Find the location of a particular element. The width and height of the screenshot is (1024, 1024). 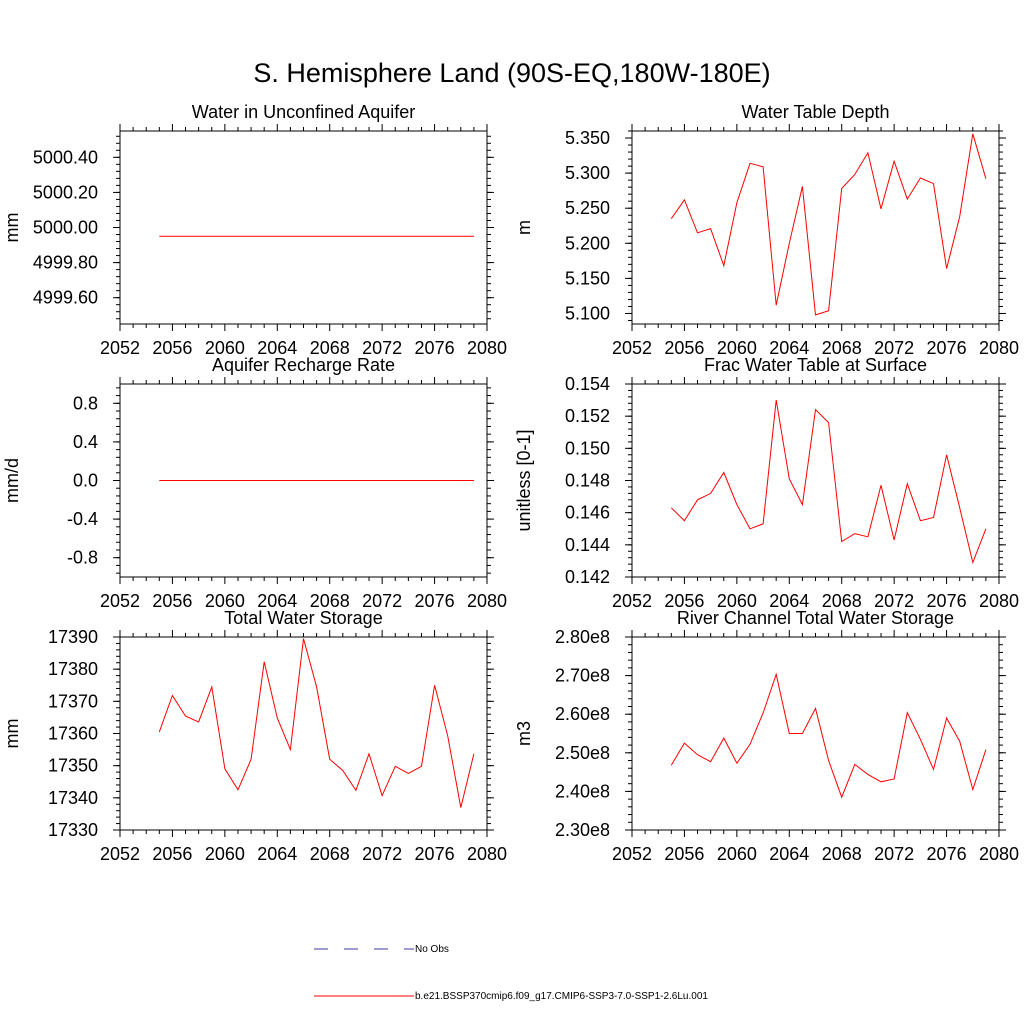

panel-title: Water in Unconfined Aquifer is located at coordinates (303, 112).